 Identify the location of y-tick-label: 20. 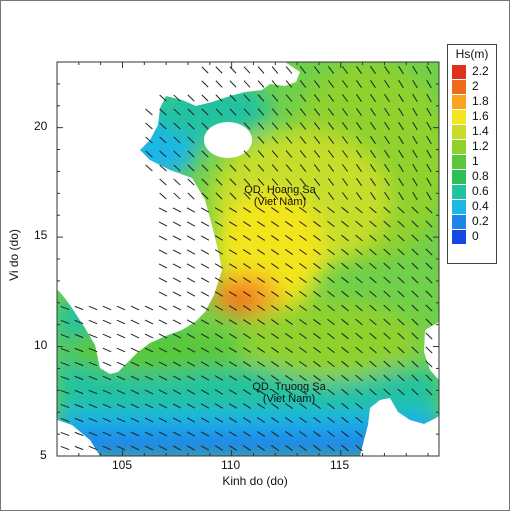
(41, 126).